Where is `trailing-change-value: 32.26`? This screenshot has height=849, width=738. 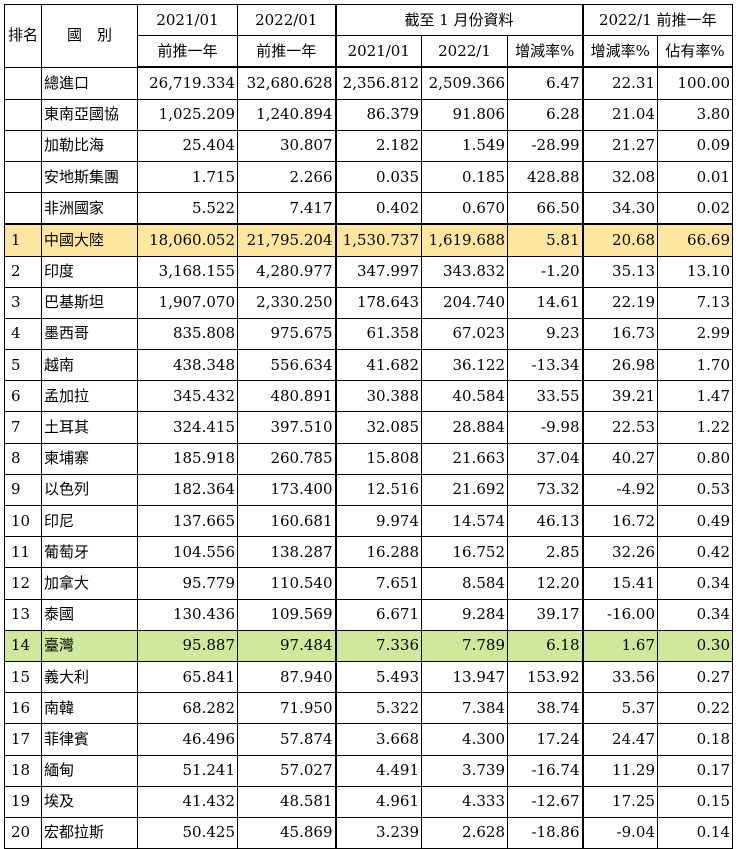 trailing-change-value: 32.26 is located at coordinates (620, 552).